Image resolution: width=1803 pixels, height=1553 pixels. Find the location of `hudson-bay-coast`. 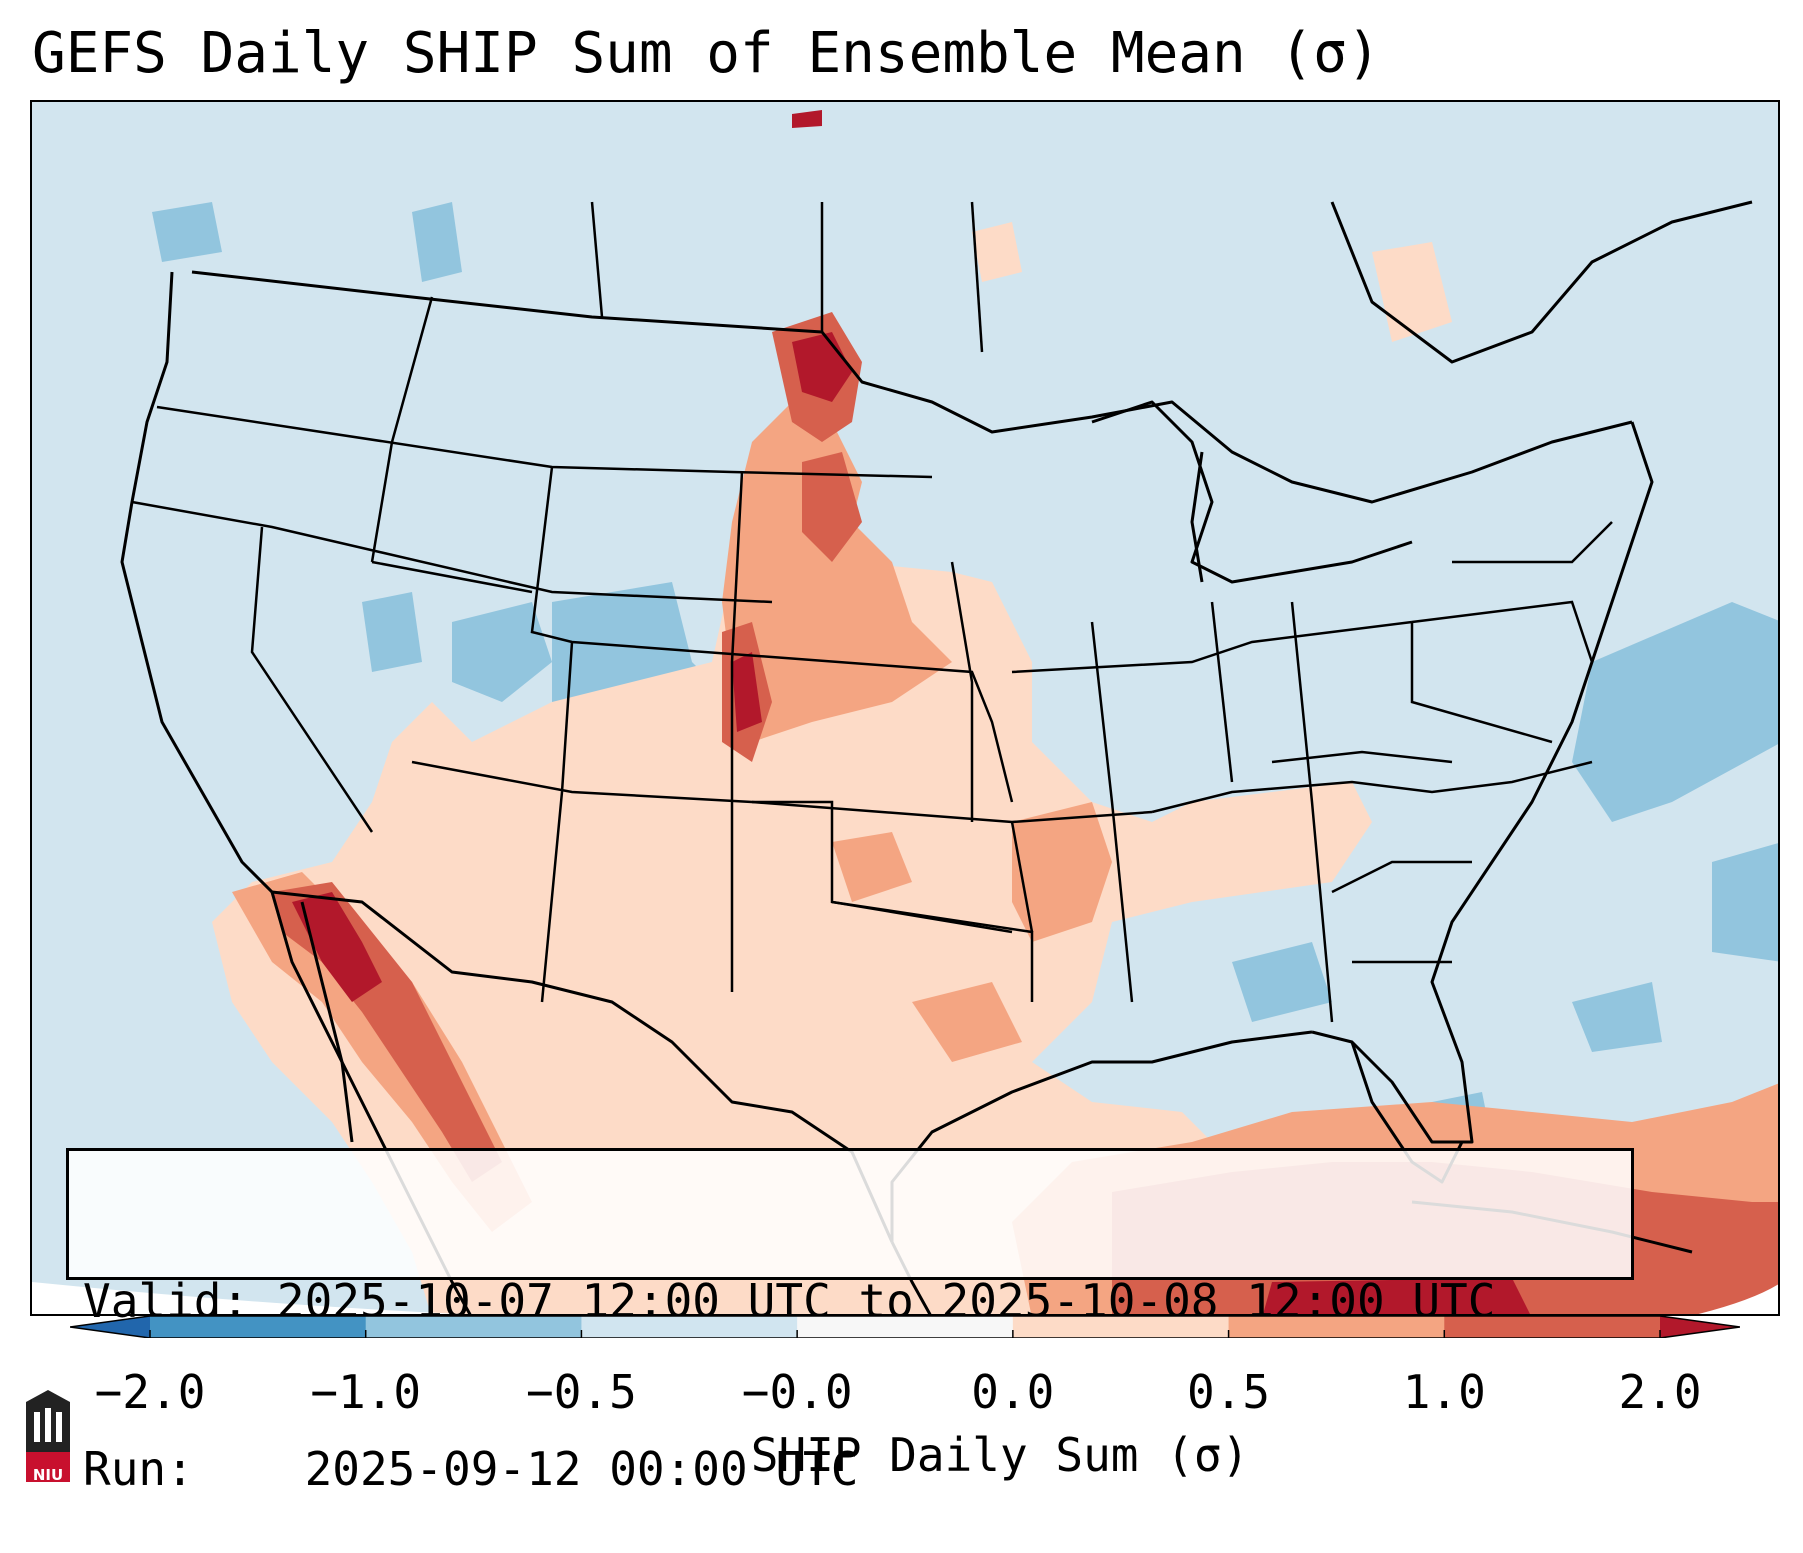

hudson-bay-coast is located at coordinates (1541, 282).